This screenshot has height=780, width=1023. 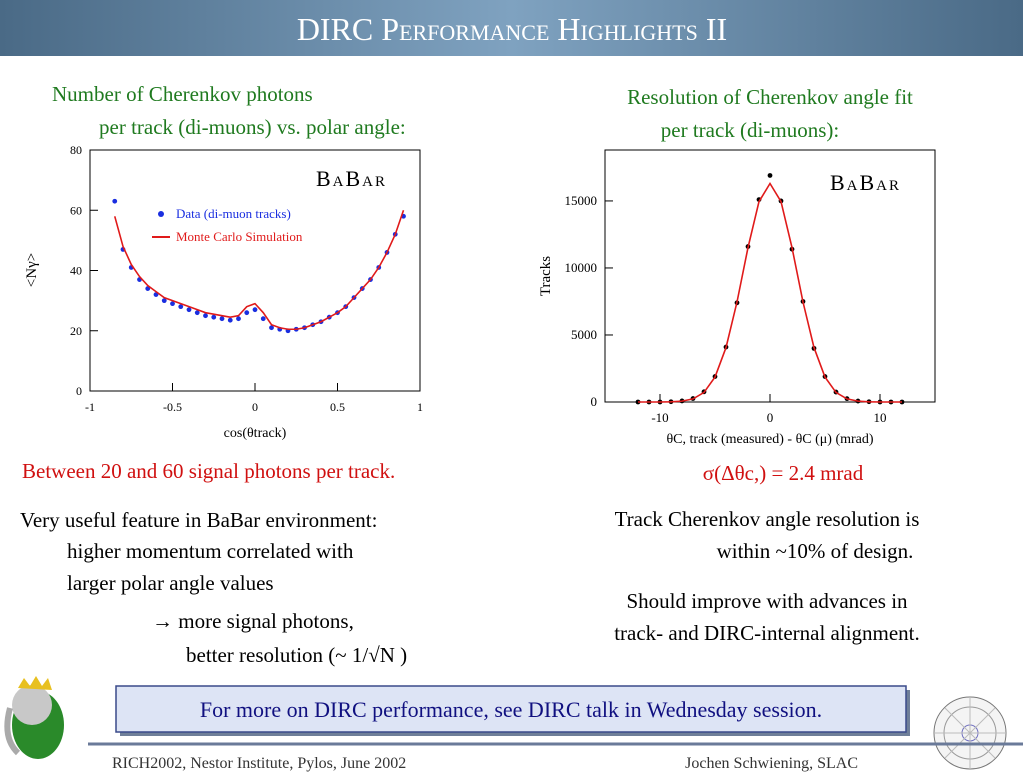 What do you see at coordinates (233, 213) in the screenshot?
I see `legend-label: Data (di-muon tracks)` at bounding box center [233, 213].